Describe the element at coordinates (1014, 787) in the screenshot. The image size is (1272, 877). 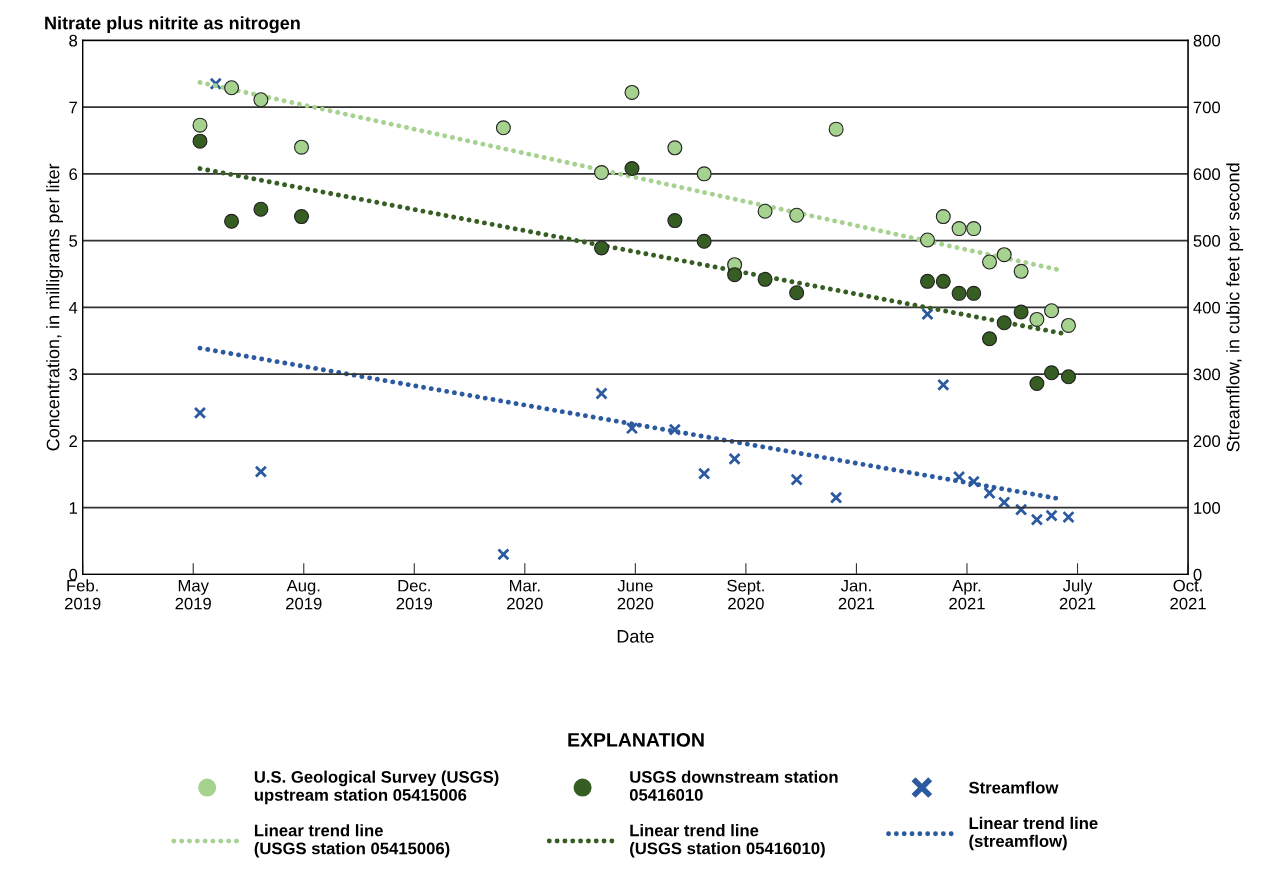
I see `legend-label: Streamflow` at that location.